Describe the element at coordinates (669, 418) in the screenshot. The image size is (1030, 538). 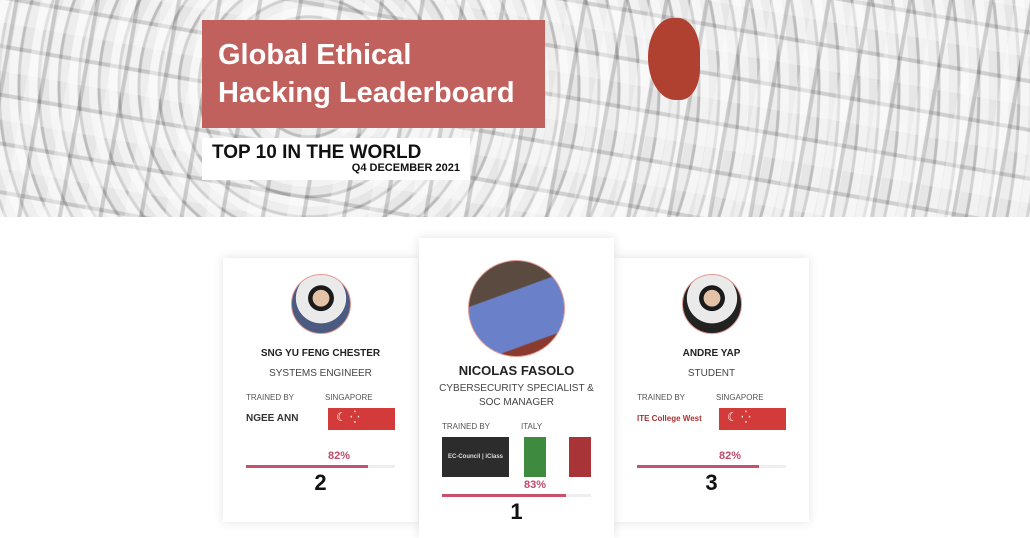
I see `school-logo: ITE College West` at that location.